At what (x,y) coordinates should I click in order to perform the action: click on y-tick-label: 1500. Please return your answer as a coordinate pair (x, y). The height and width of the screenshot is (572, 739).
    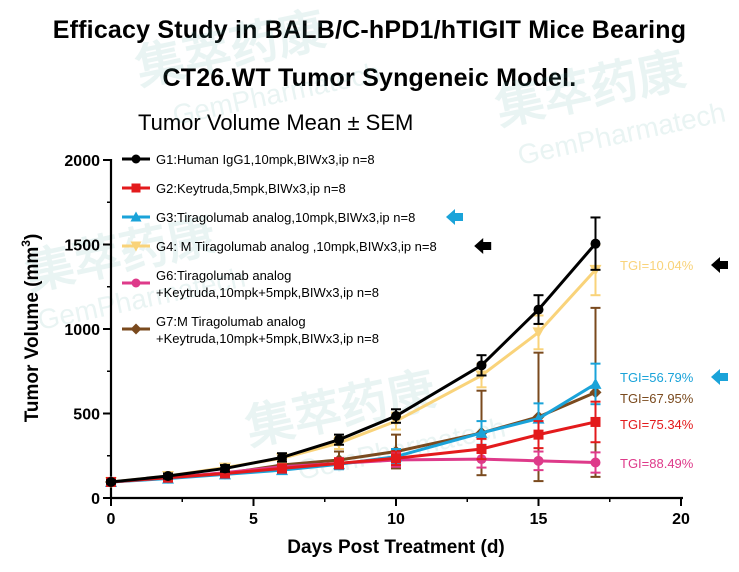
    Looking at the image, I should click on (82, 246).